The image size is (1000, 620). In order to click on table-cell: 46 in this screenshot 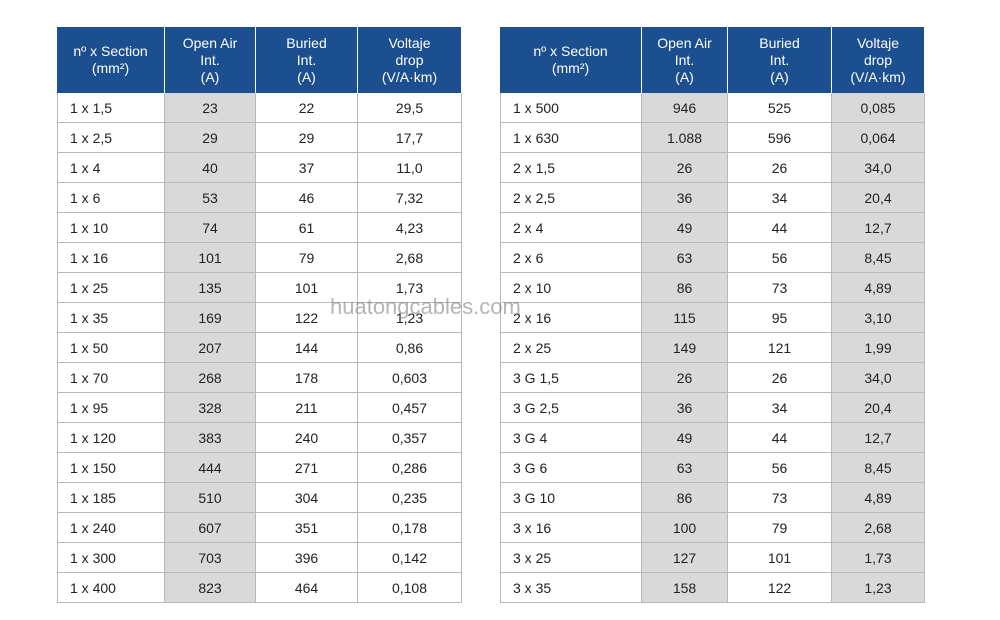, I will do `click(307, 198)`.